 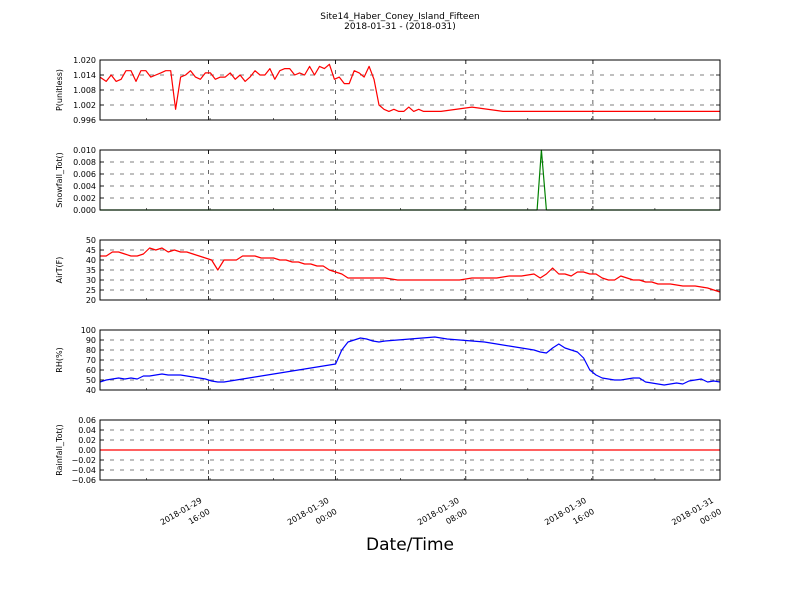 What do you see at coordinates (399, 17) in the screenshot?
I see `figure-title: Site14_Haber_Coney_Island_Fifteen` at bounding box center [399, 17].